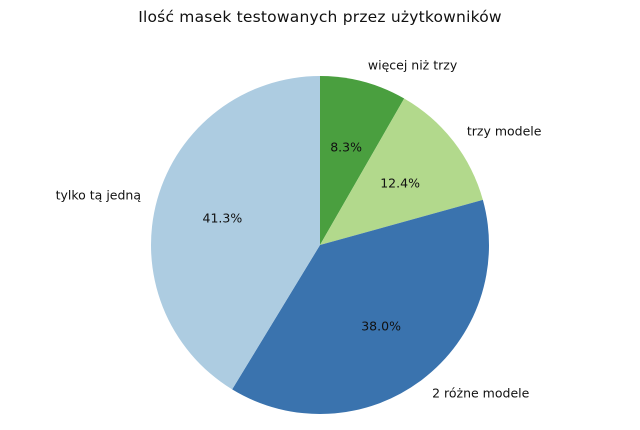  What do you see at coordinates (346, 147) in the screenshot?
I see `slice-pct-label: 8.3%` at bounding box center [346, 147].